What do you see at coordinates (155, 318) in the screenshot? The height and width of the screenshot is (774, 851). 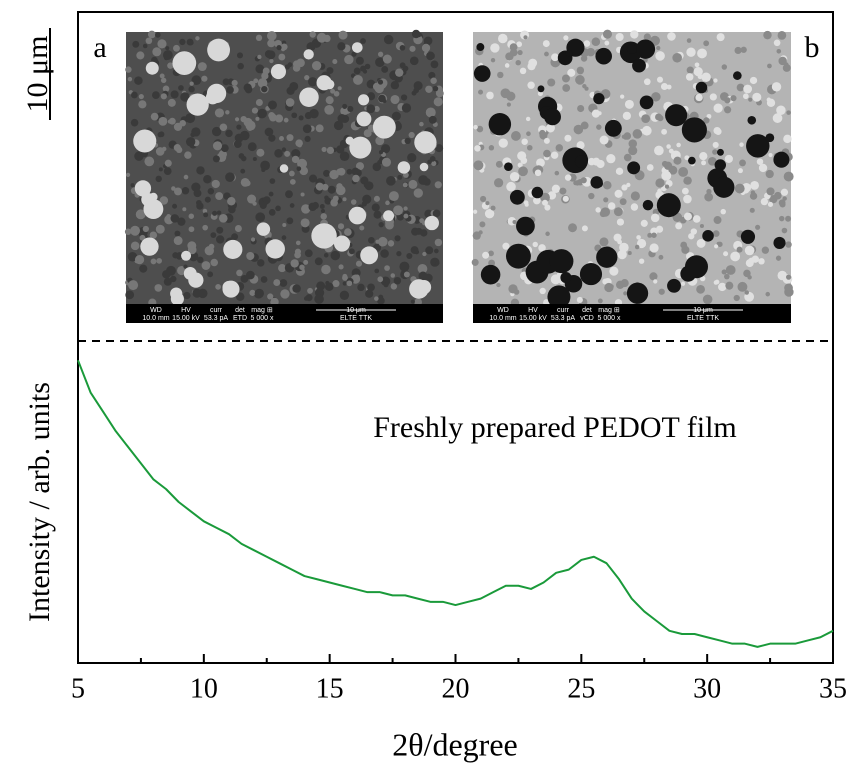 I see `info-text: 10.0 mm` at bounding box center [155, 318].